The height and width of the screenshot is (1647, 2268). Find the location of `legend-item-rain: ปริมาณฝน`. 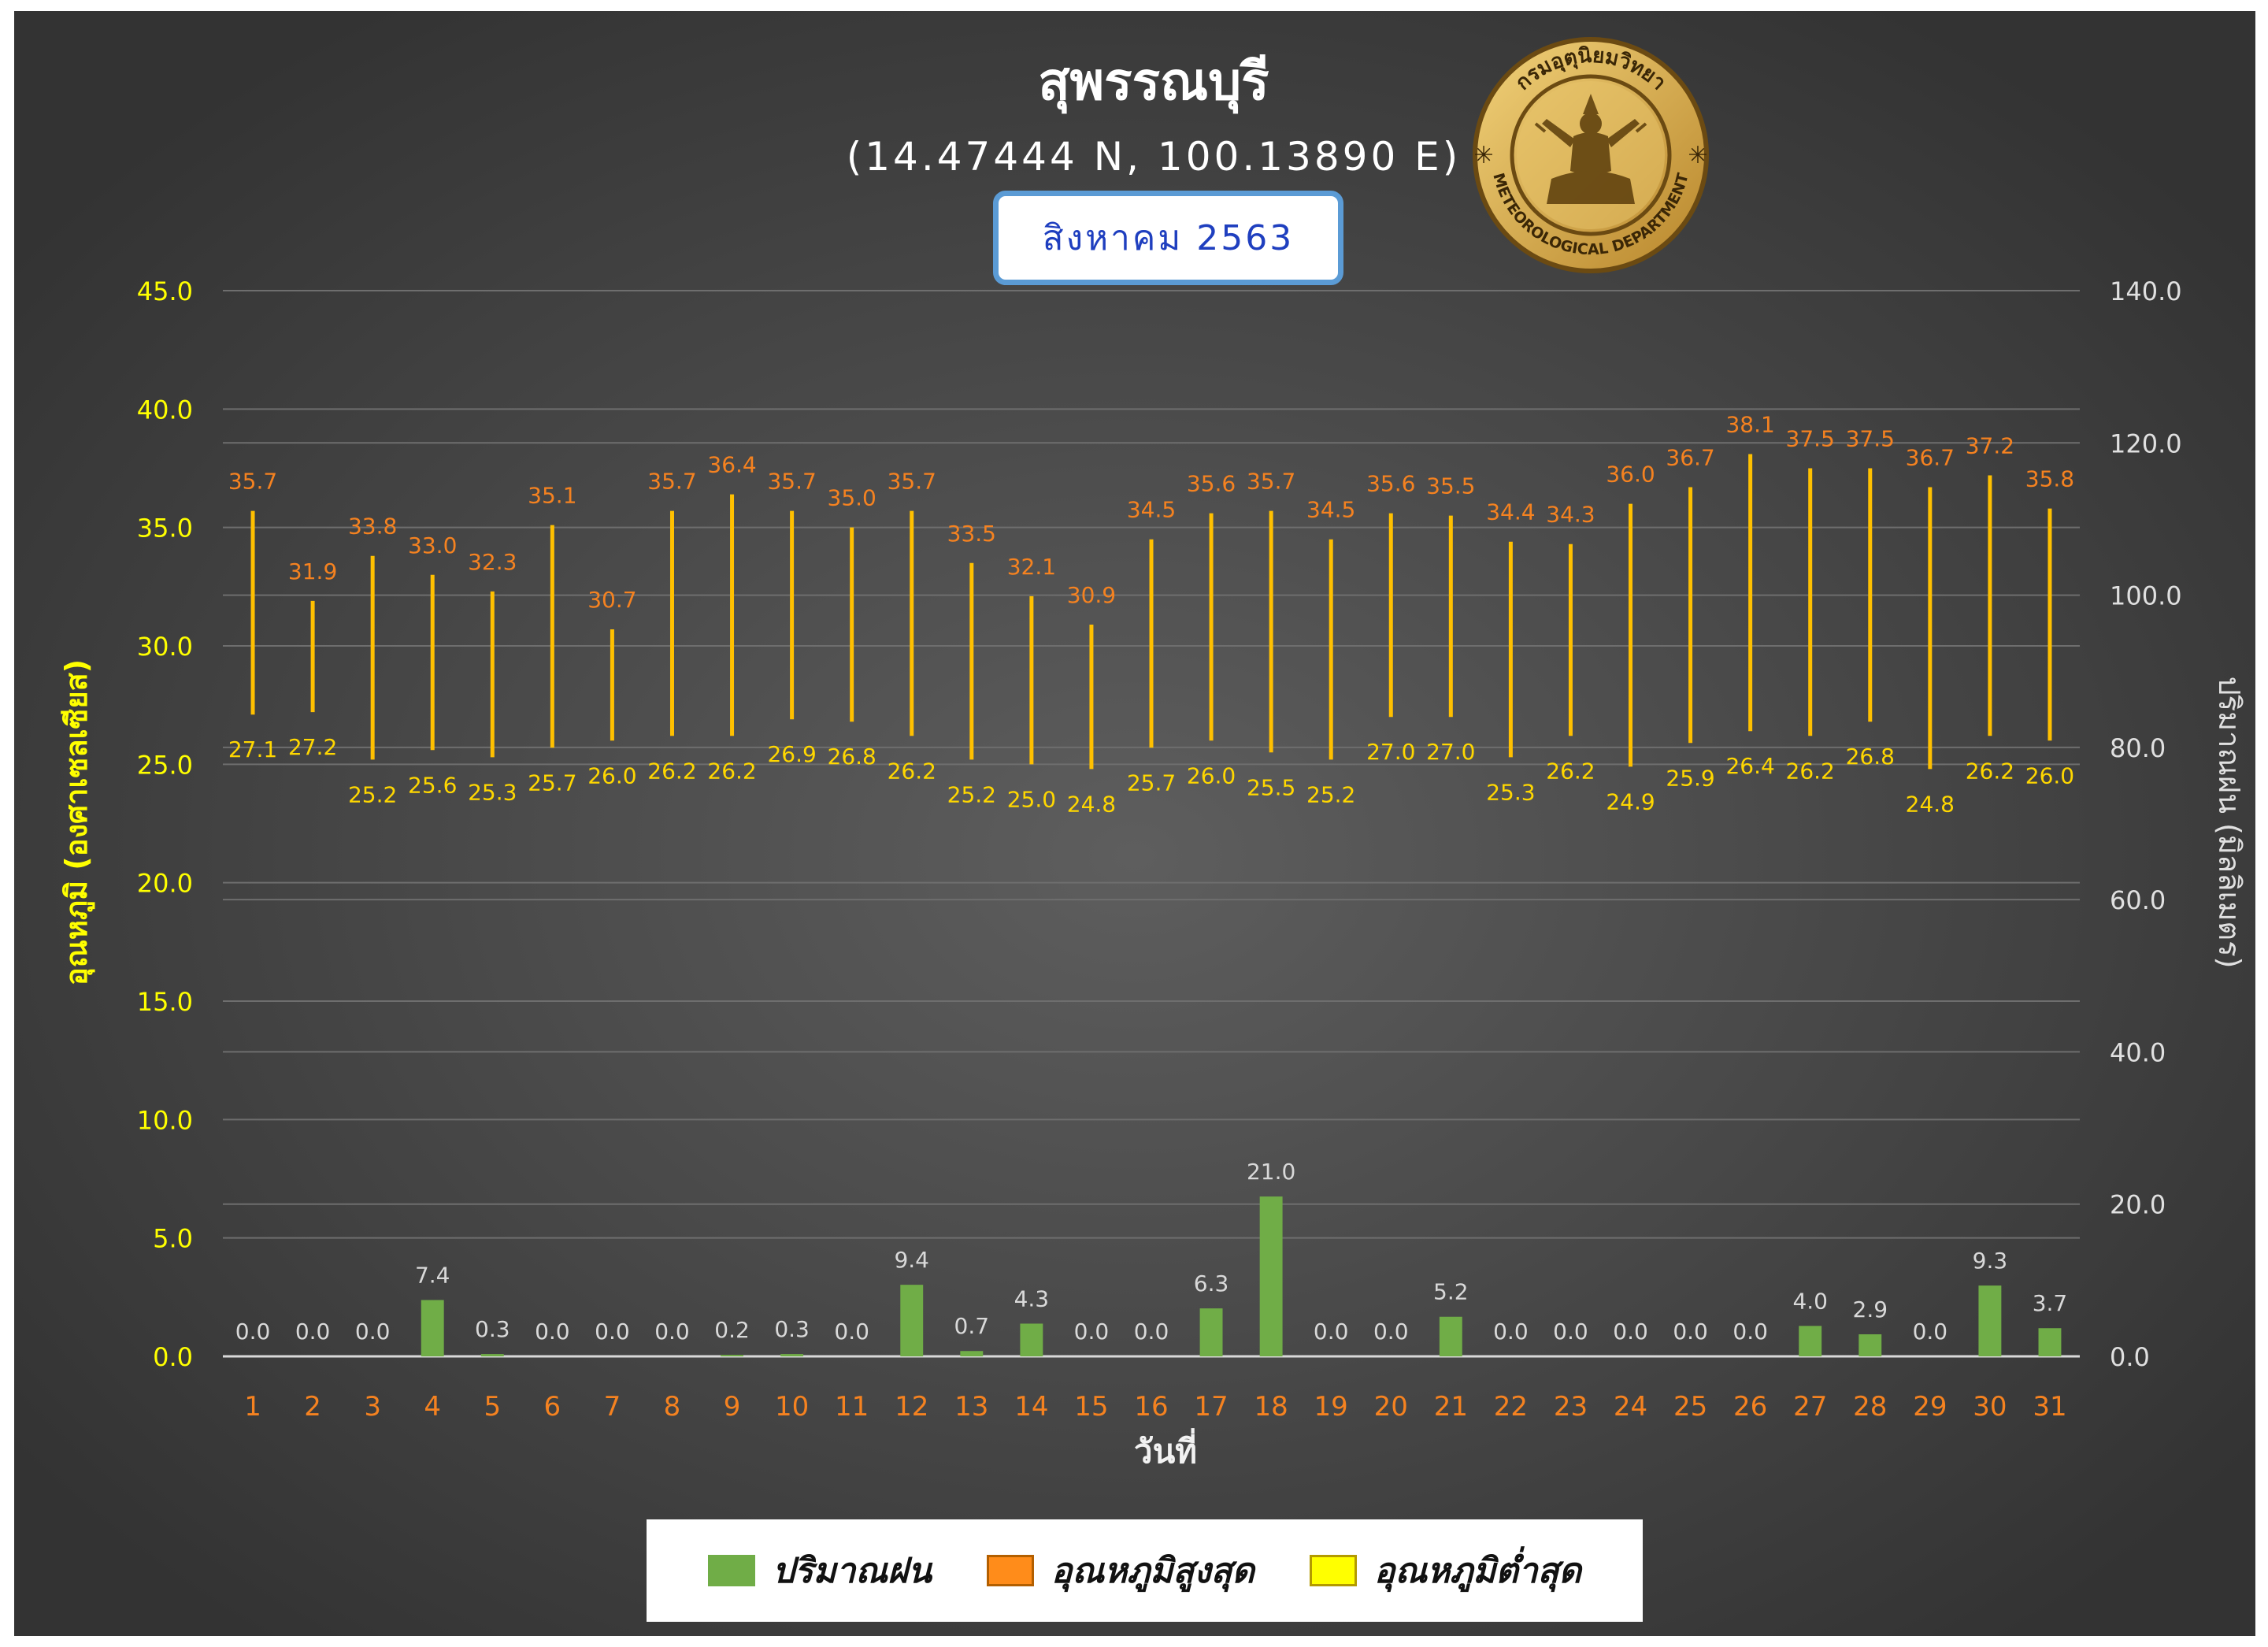

legend-item-rain: ปริมาณฝน is located at coordinates (820, 1571).